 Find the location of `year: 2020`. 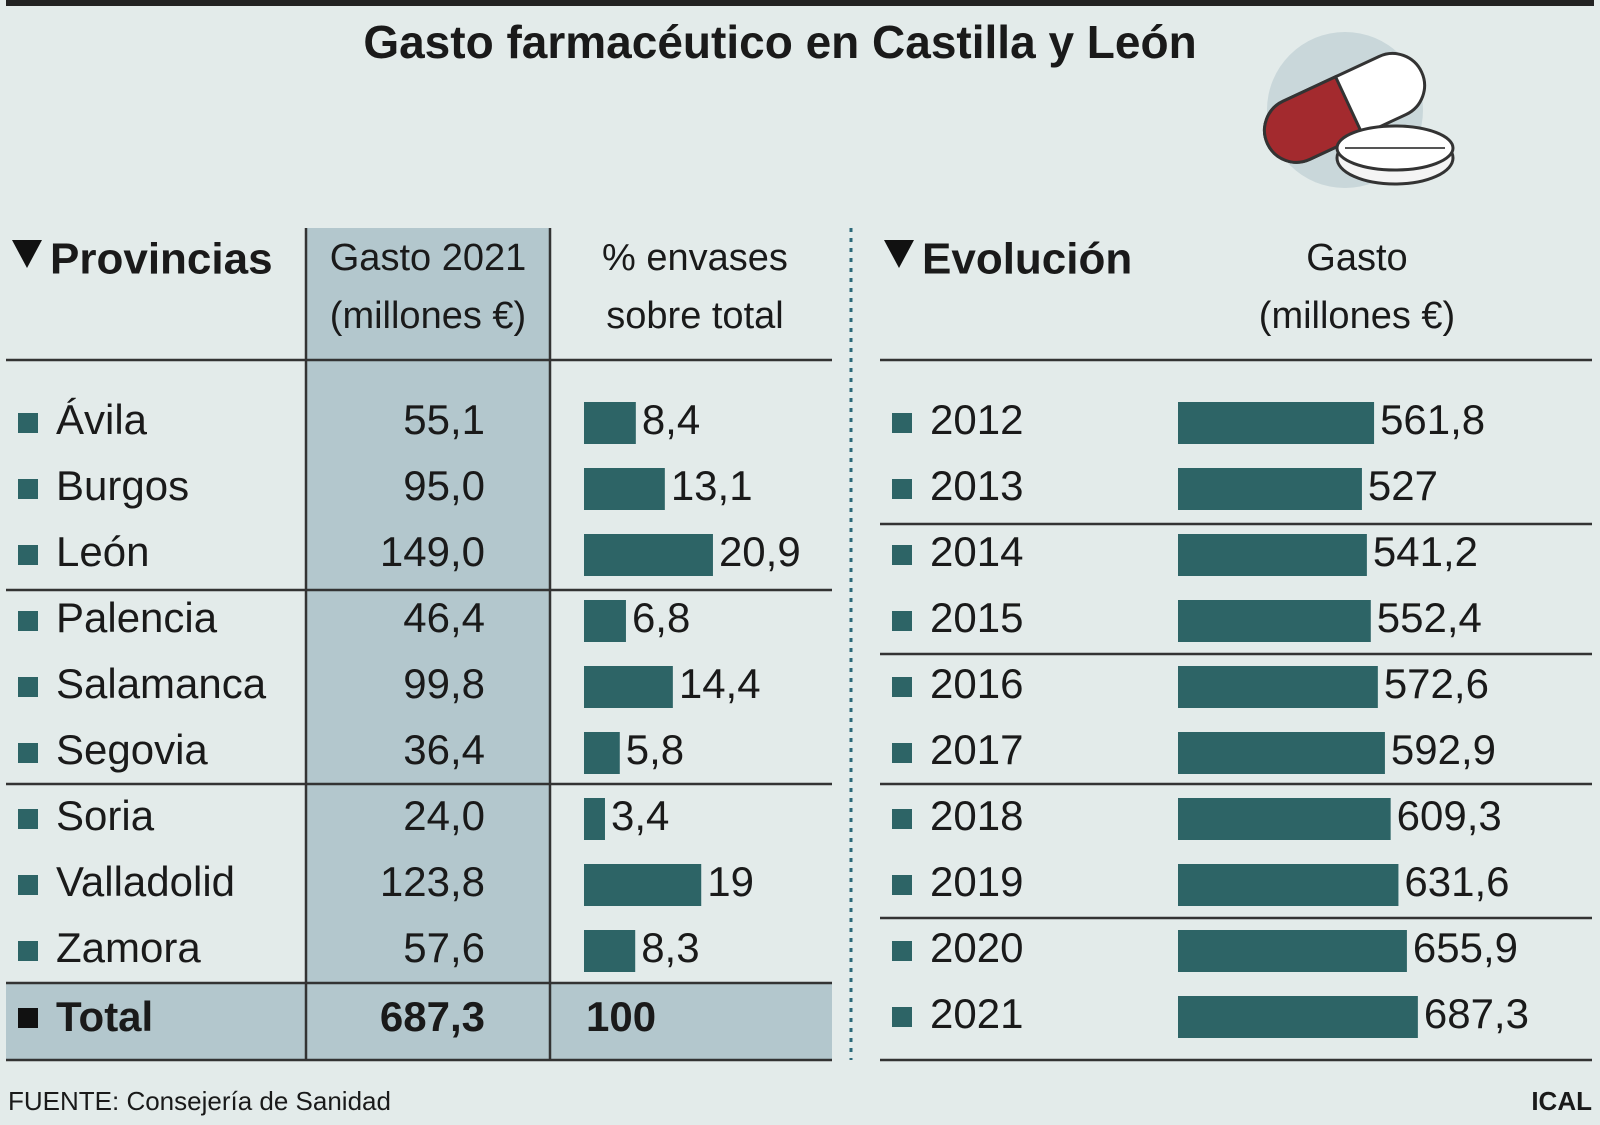

year: 2020 is located at coordinates (976, 947).